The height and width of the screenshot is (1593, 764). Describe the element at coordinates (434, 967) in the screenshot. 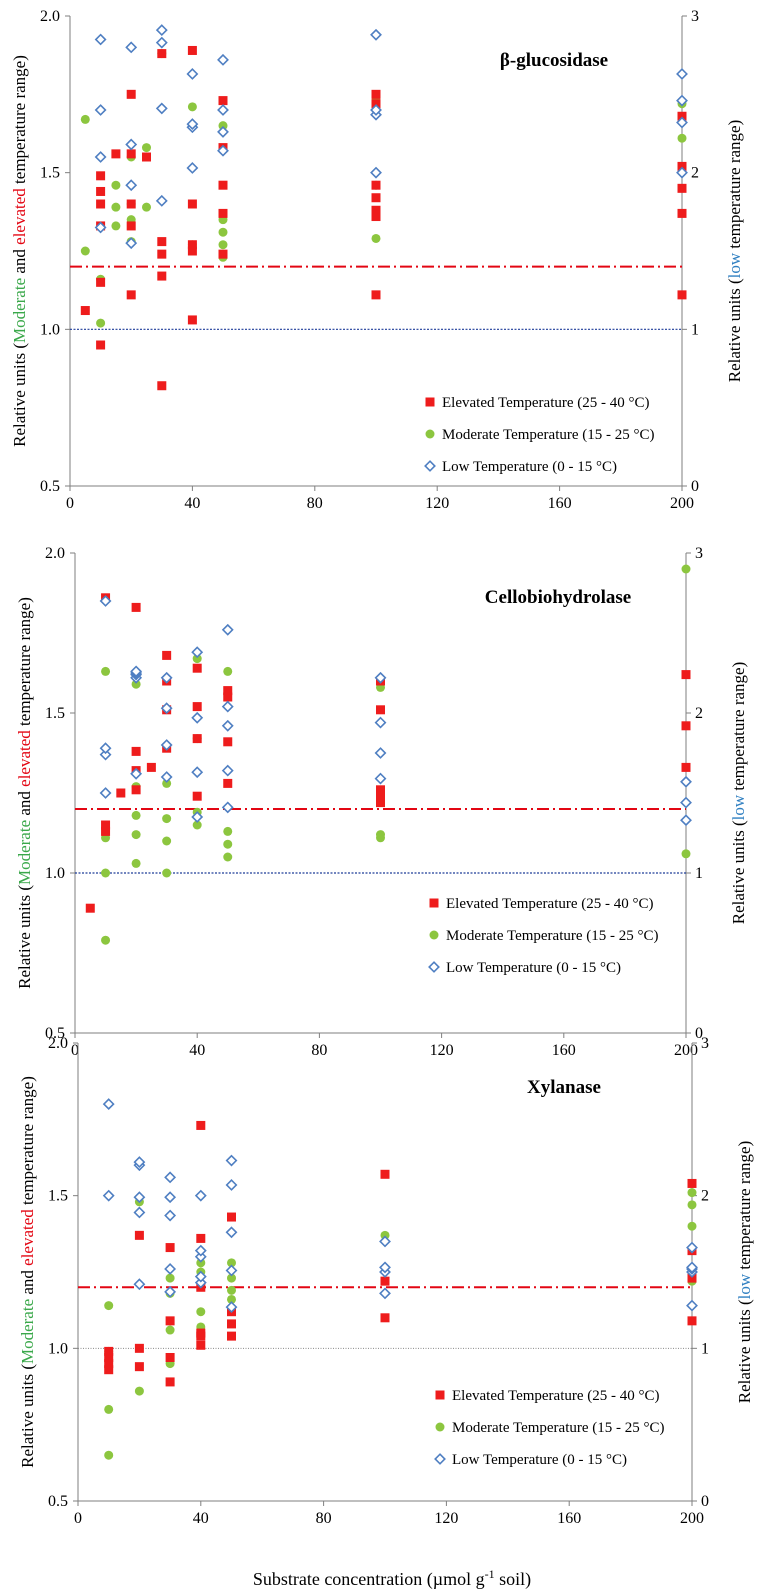

I see `legend-marker-low` at that location.